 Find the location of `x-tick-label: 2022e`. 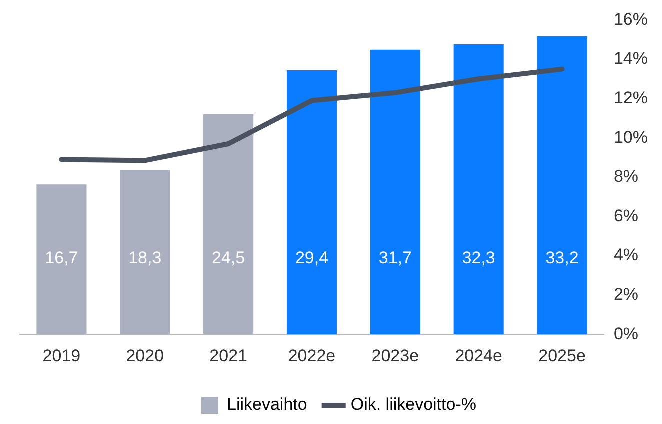

x-tick-label: 2022e is located at coordinates (312, 356).